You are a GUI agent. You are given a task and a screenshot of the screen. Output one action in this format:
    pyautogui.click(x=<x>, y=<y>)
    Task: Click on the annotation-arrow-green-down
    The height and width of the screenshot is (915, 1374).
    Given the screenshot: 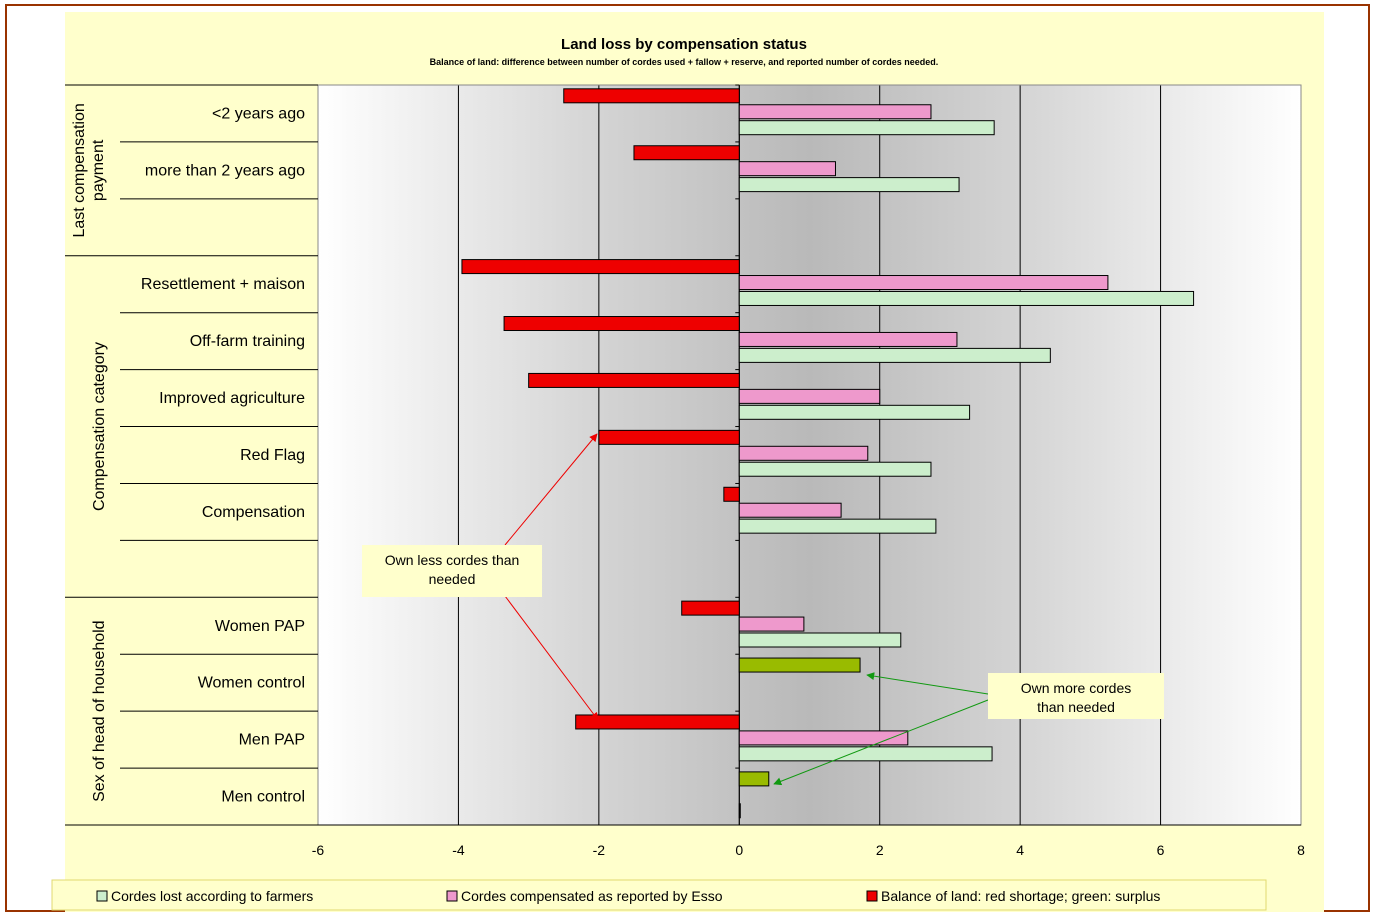 What is the action you would take?
    pyautogui.click(x=881, y=742)
    